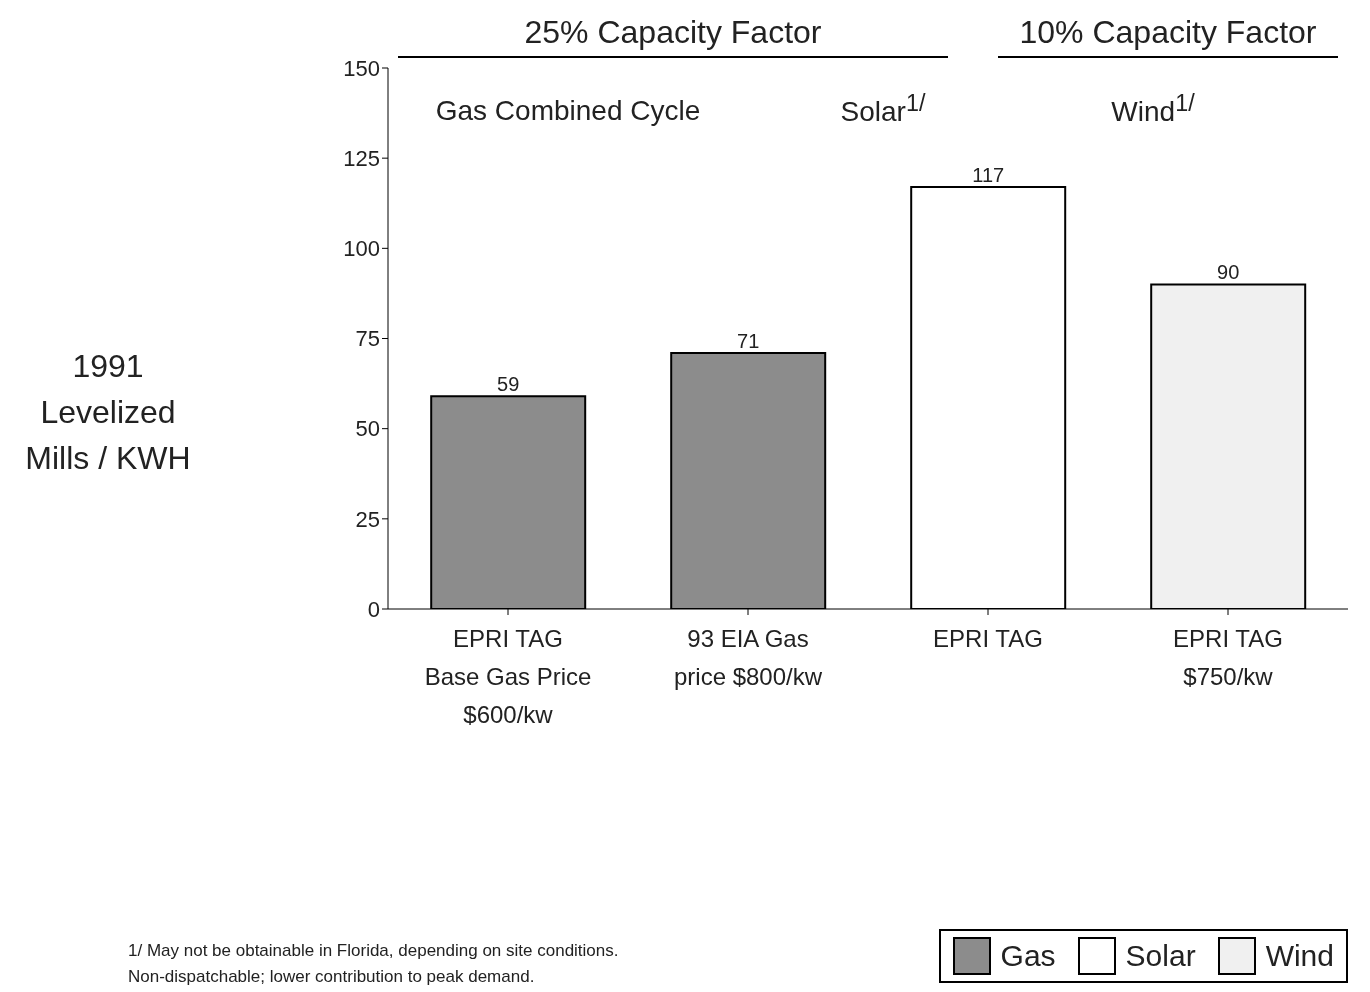  Describe the element at coordinates (361, 158) in the screenshot. I see `y-tick-label: 125` at that location.